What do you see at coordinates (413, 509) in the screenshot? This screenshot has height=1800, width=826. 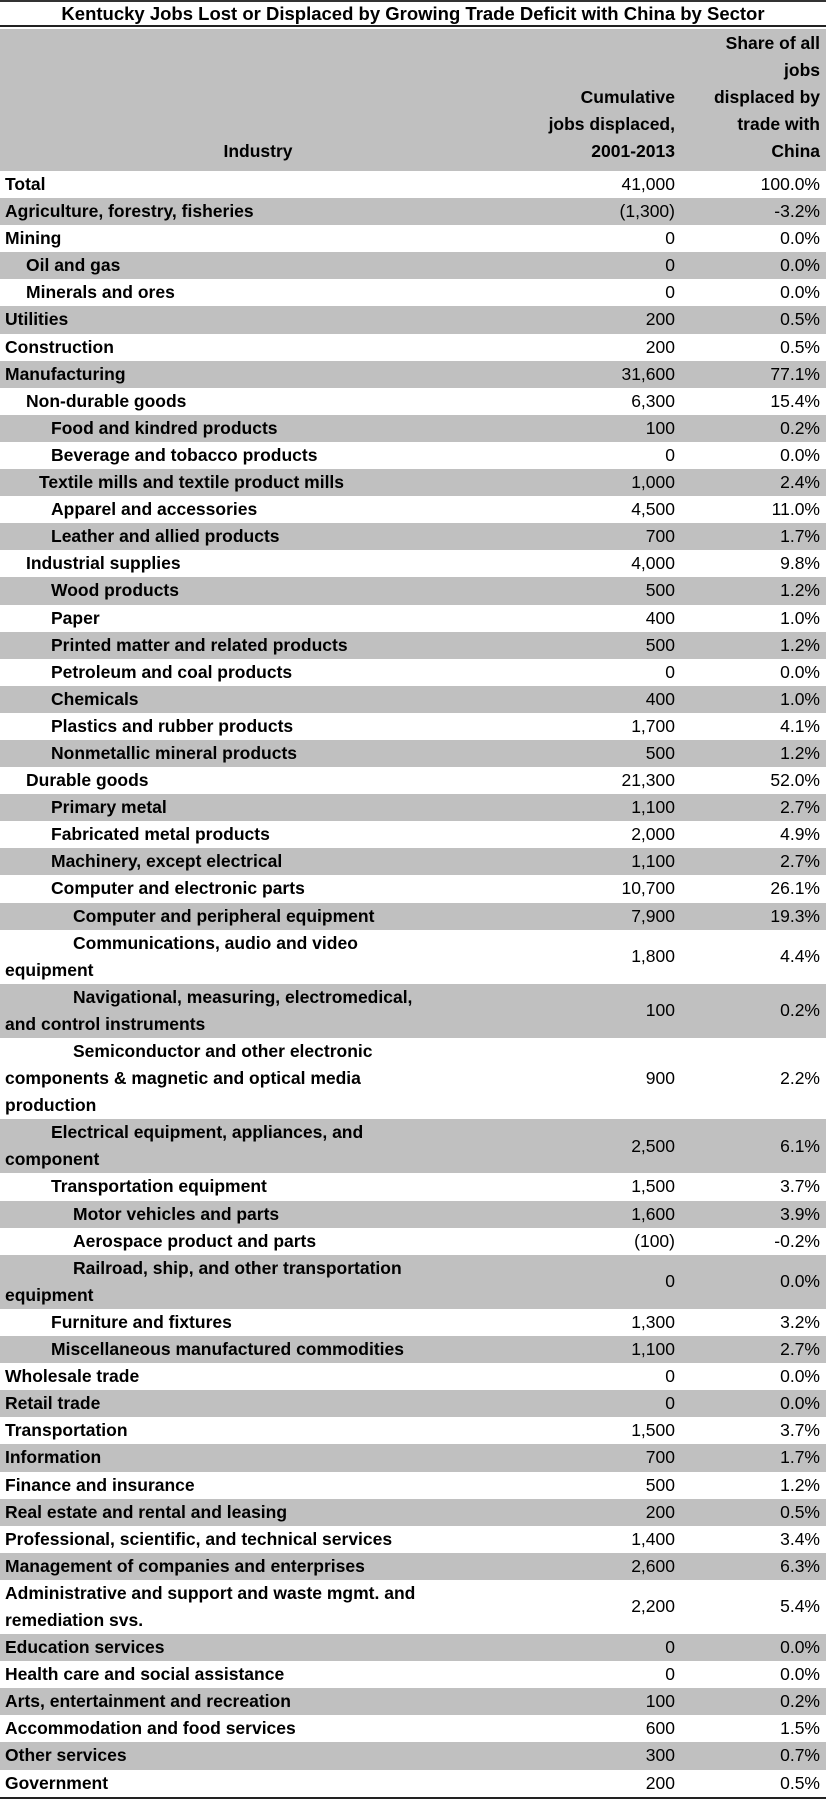 I see `table-row: Apparel and accessories 4,500 11.0%` at bounding box center [413, 509].